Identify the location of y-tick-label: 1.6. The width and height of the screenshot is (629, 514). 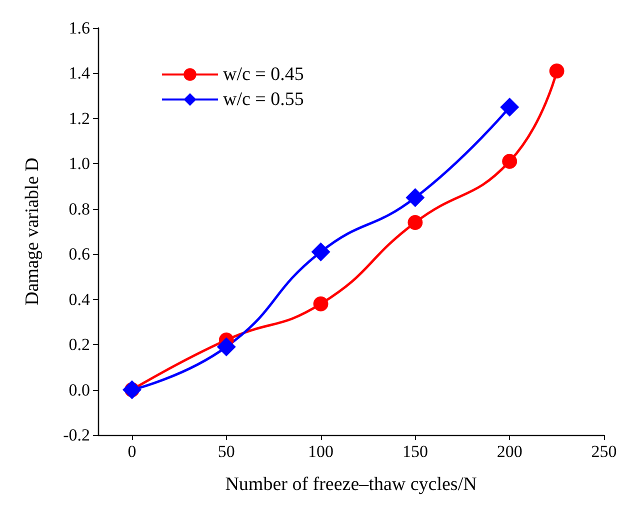
(79, 28).